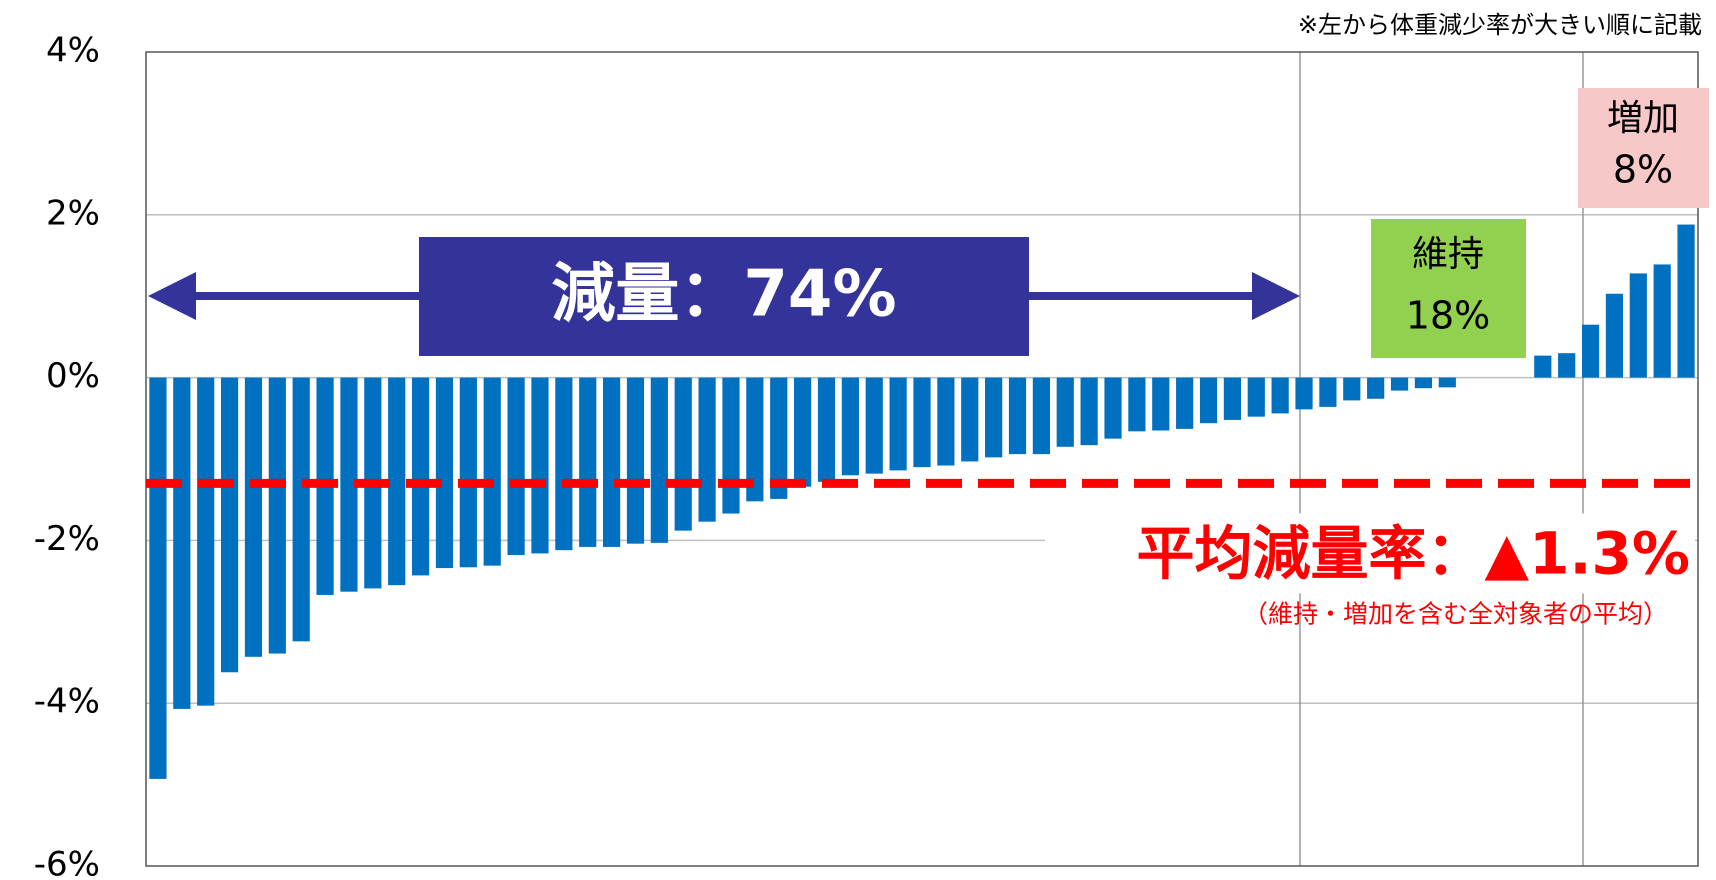  I want to click on group-label: 減量：74%, so click(723, 295).